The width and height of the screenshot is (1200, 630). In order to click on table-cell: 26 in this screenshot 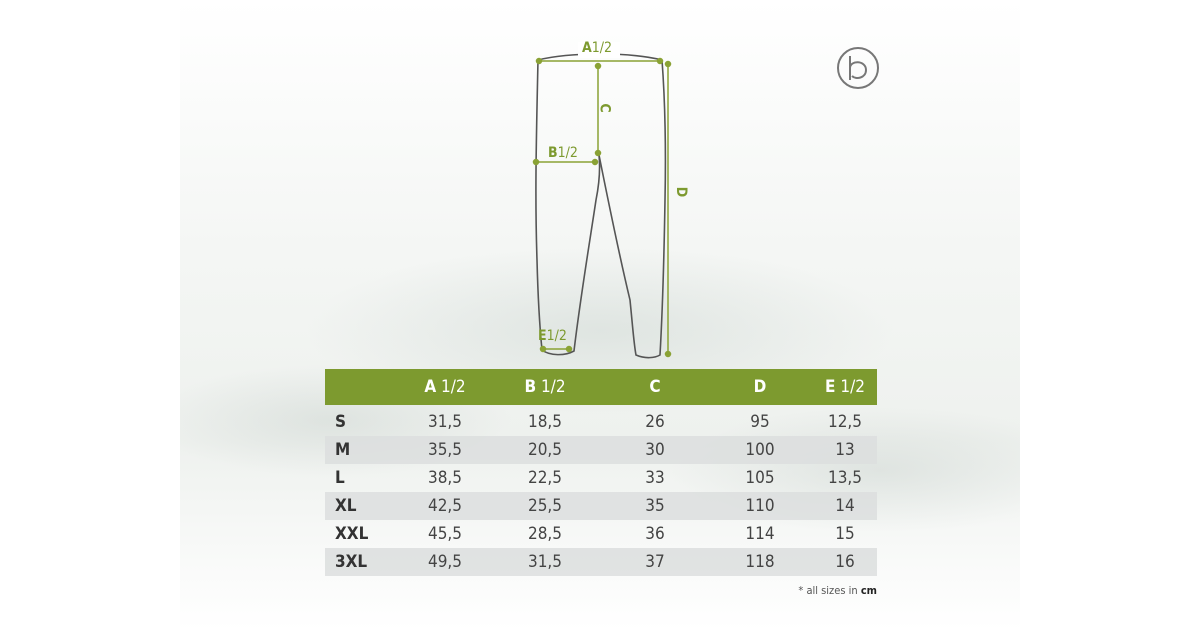, I will do `click(655, 422)`.